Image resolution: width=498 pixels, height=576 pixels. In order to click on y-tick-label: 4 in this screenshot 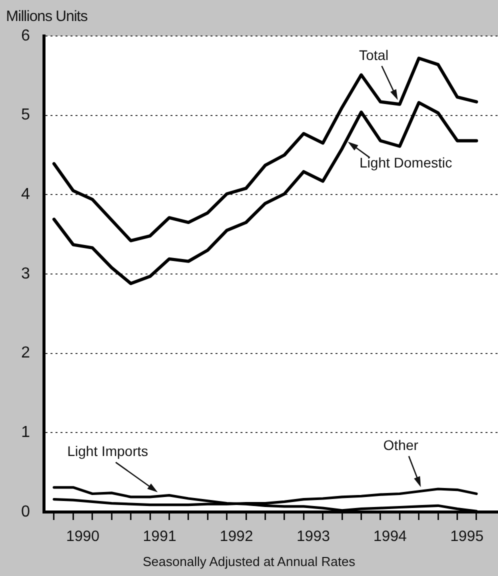, I will do `click(25, 195)`.